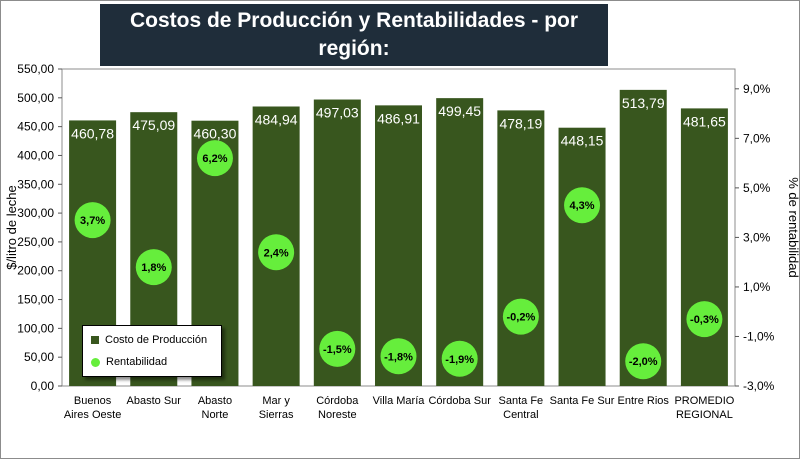  I want to click on y-tick-label: 50,00, so click(39, 357).